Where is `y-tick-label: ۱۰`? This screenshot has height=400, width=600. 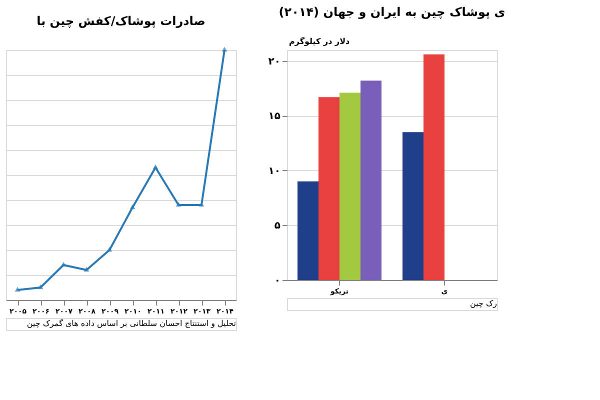 y-tick-label: ۱۰ is located at coordinates (274, 171).